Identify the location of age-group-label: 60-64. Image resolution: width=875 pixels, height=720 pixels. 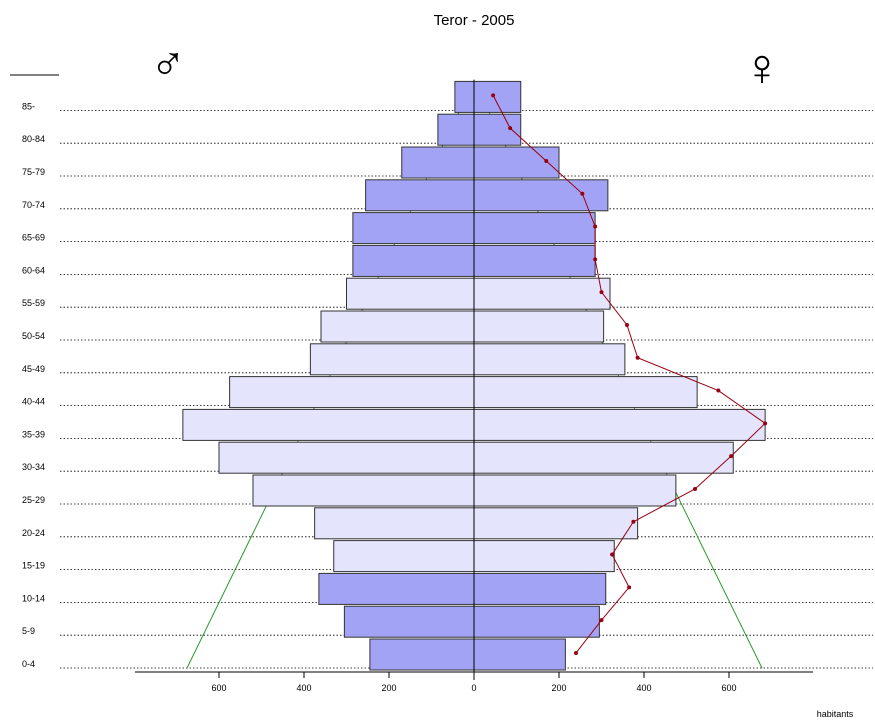
(33, 270).